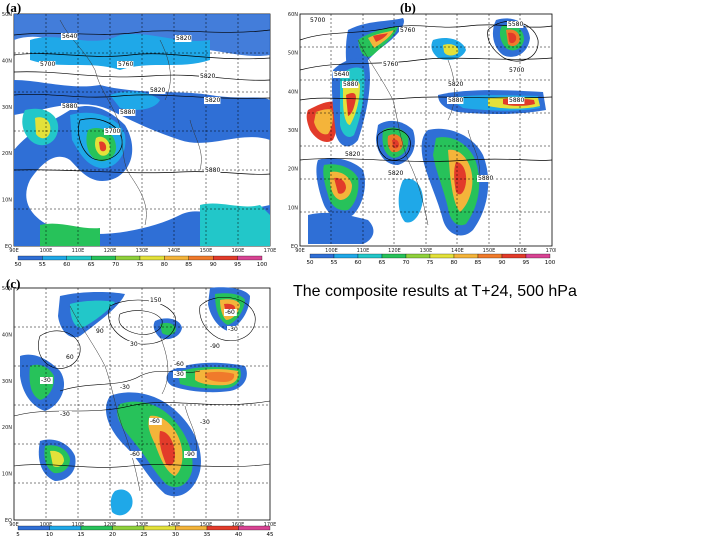 This screenshot has width=720, height=540. I want to click on contour-label: -60, so click(135, 454).